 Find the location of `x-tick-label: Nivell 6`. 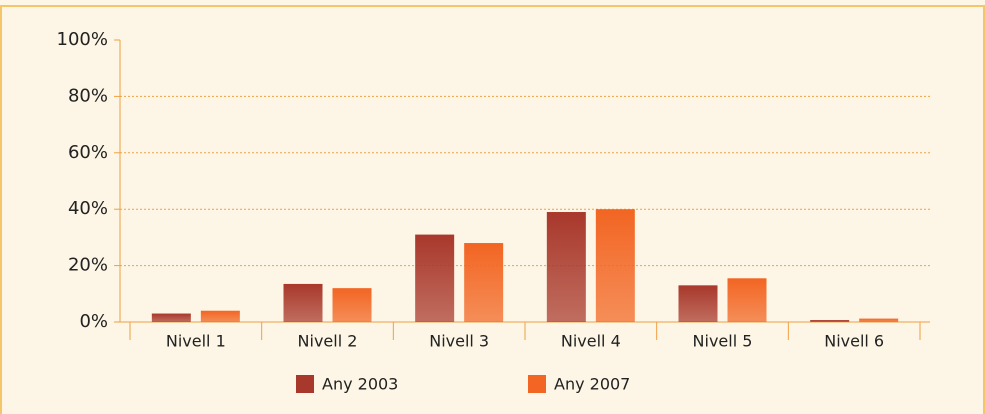

x-tick-label: Nivell 6 is located at coordinates (854, 341).